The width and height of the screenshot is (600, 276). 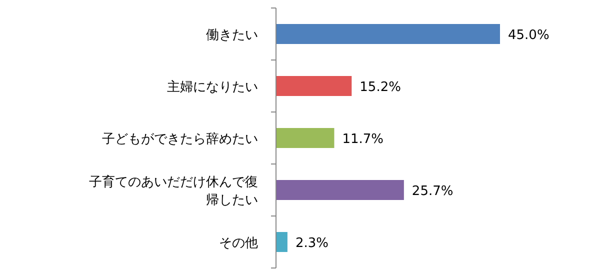 What do you see at coordinates (380, 87) in the screenshot?
I see `data-label: 15.2%` at bounding box center [380, 87].